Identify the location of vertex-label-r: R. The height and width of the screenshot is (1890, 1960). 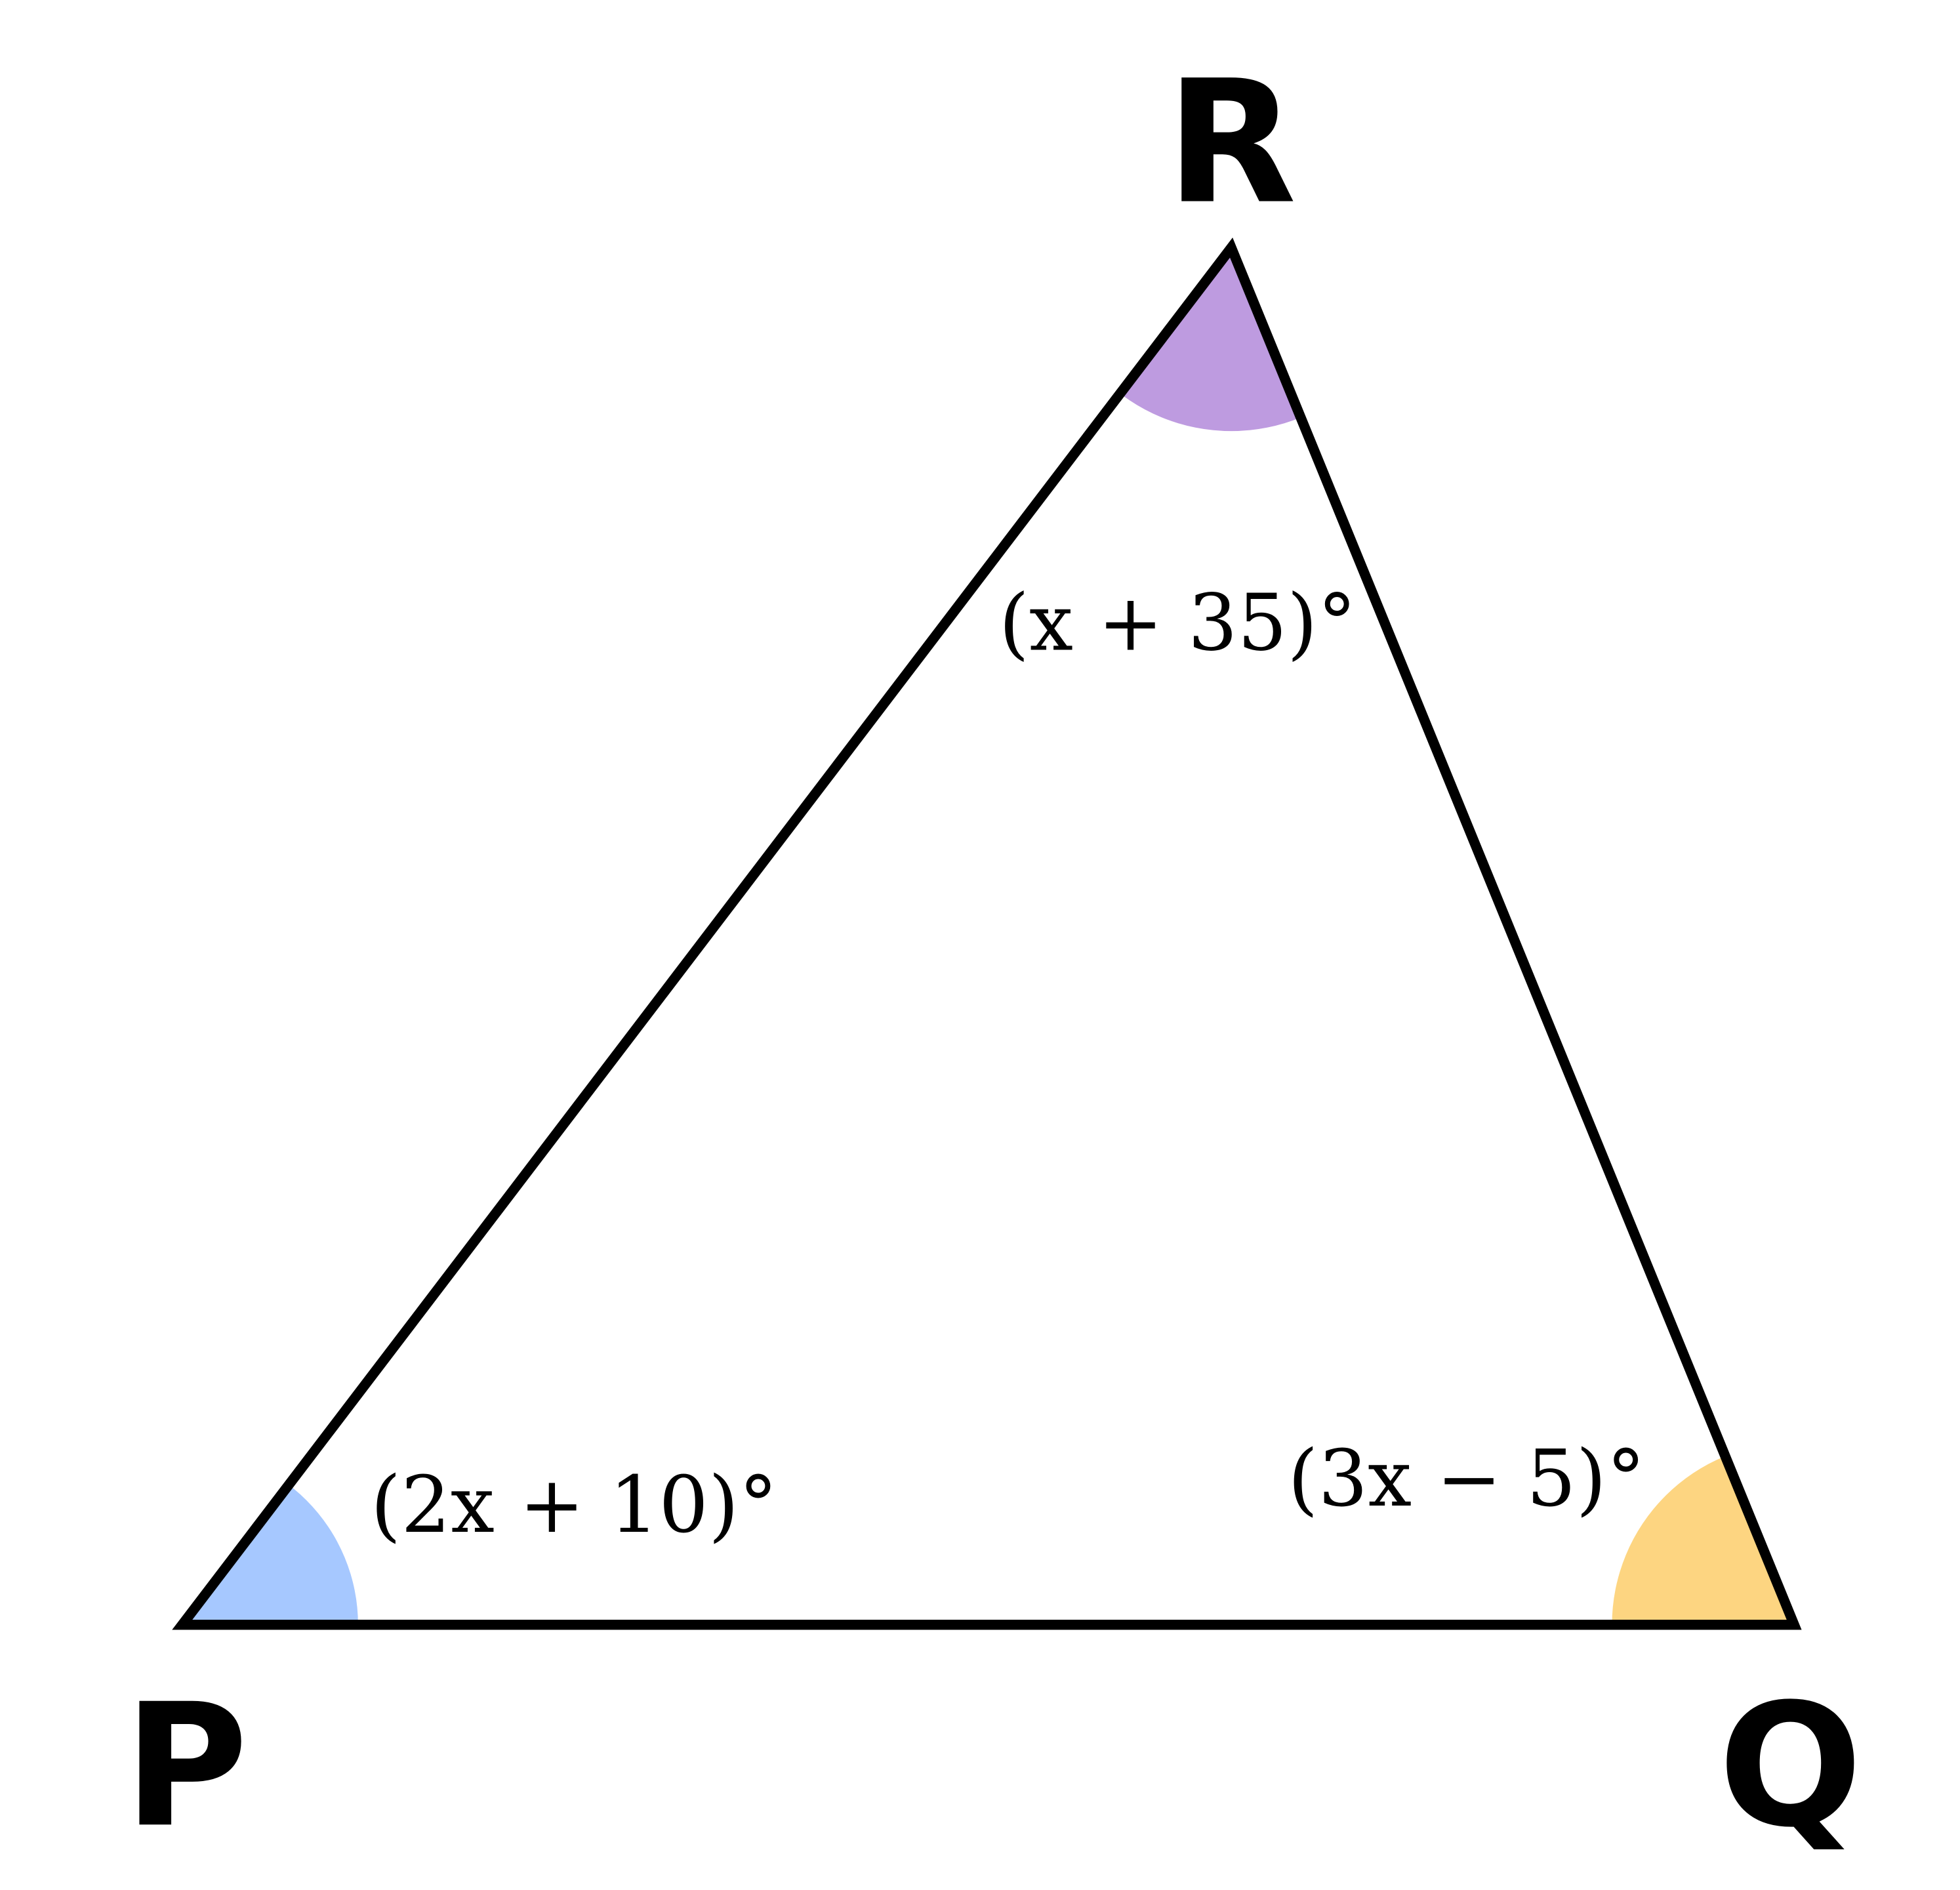
(1232, 142).